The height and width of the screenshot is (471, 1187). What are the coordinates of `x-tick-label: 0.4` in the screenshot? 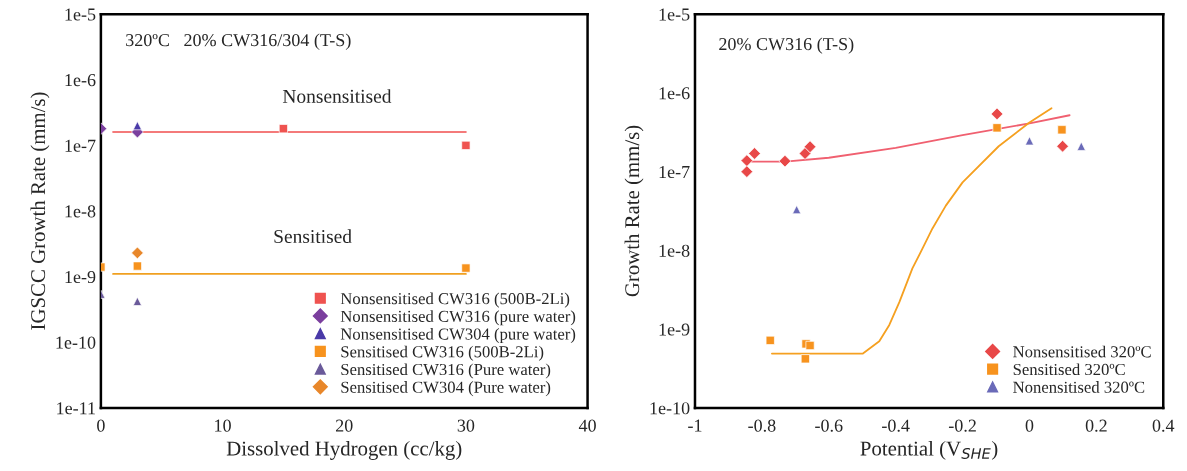 It's located at (1163, 425).